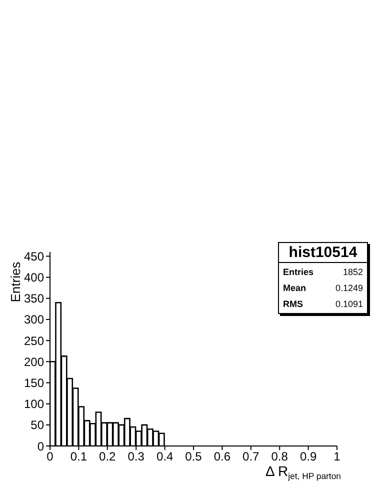 The height and width of the screenshot is (494, 382). I want to click on x-tick-label: 0.4, so click(165, 457).